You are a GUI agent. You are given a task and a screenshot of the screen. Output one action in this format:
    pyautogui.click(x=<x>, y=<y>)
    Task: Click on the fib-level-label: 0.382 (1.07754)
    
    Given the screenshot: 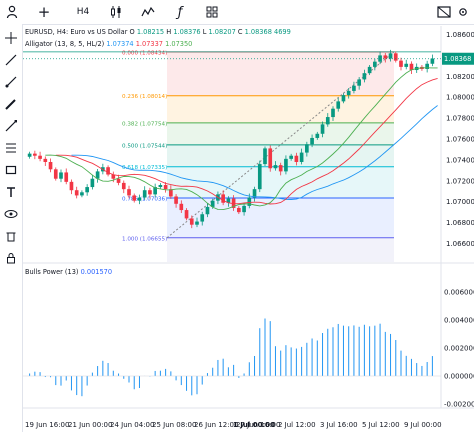 What is the action you would take?
    pyautogui.click(x=144, y=124)
    